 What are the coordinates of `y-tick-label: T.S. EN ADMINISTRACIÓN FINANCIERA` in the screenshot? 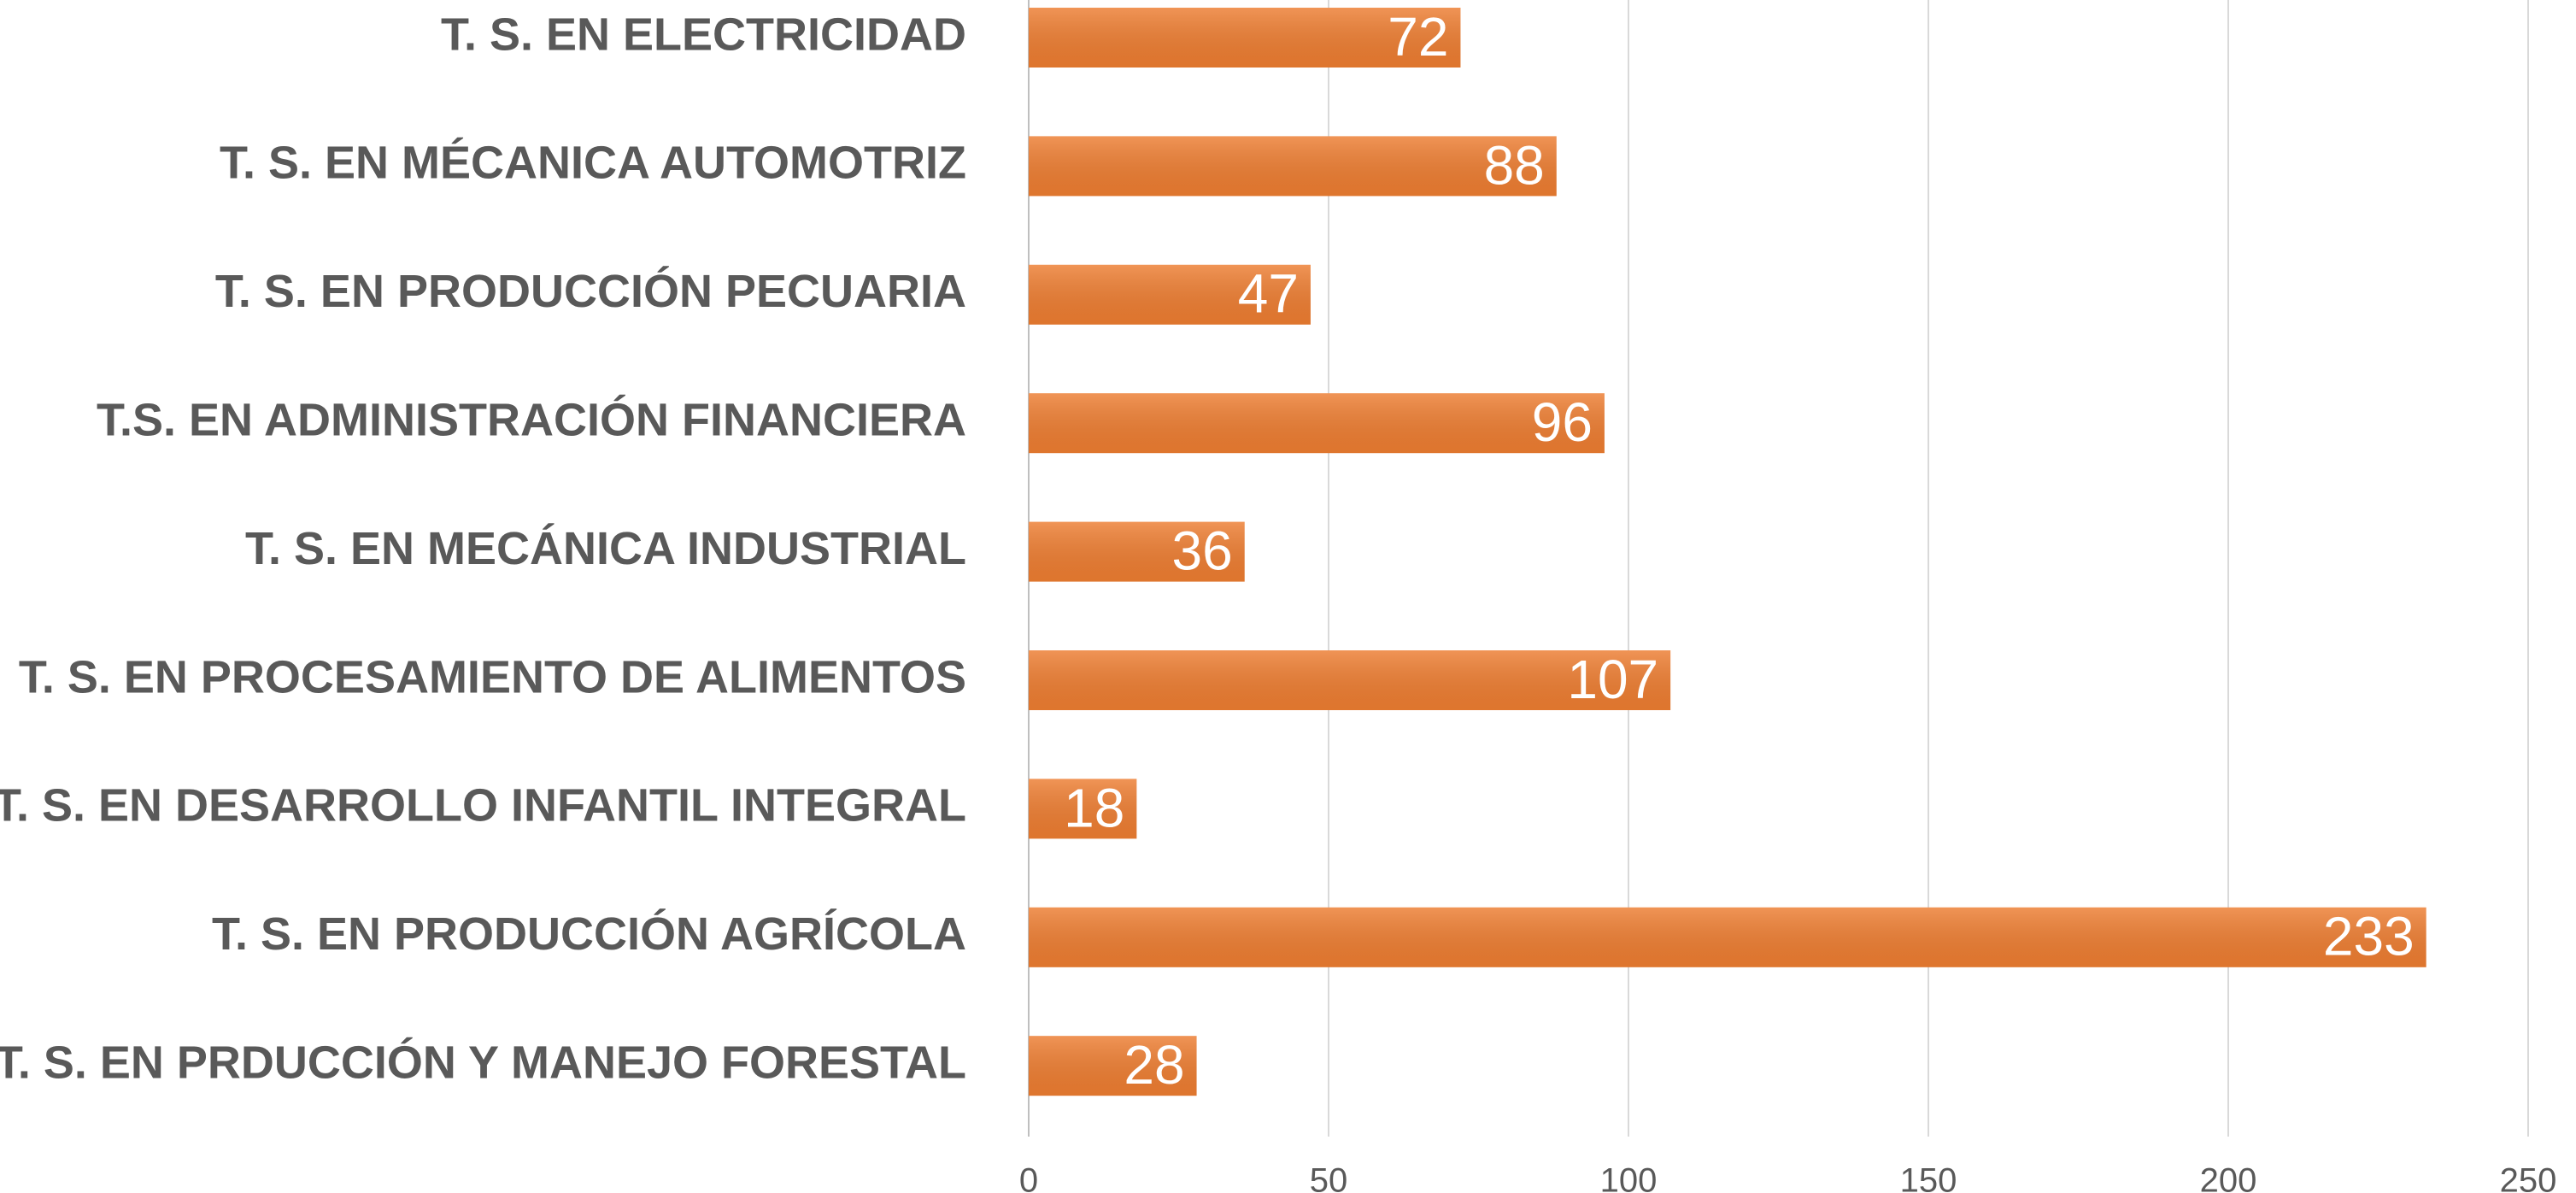 It's located at (531, 420).